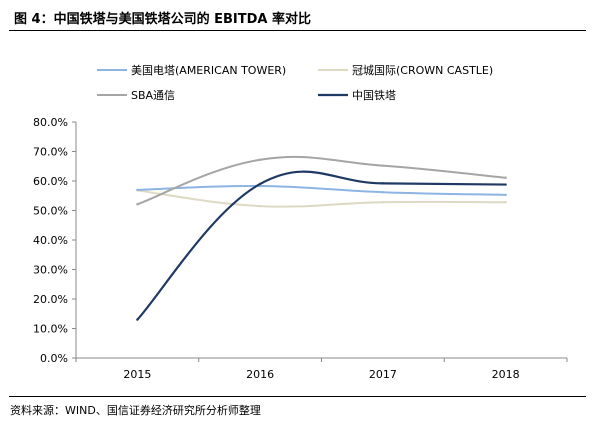  What do you see at coordinates (50, 299) in the screenshot?
I see `y-tick-label: 20.0%` at bounding box center [50, 299].